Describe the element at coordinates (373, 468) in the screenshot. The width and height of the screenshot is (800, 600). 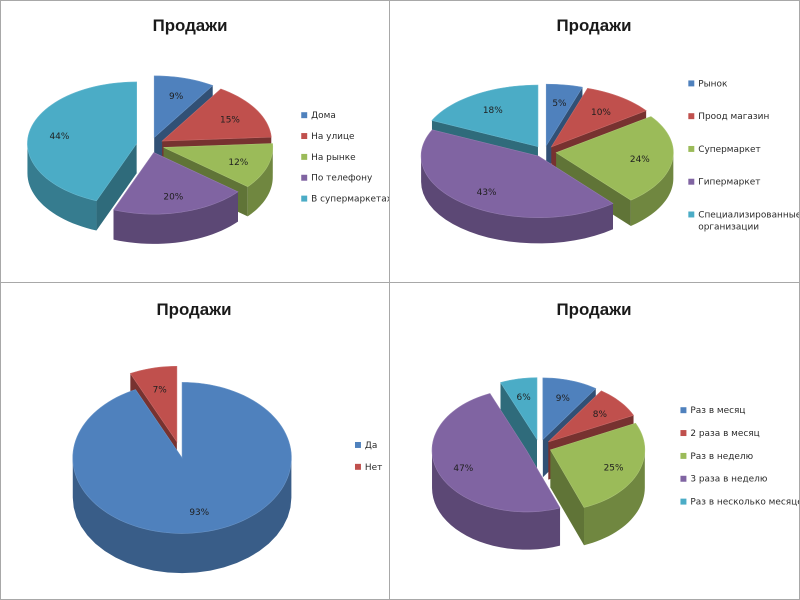
I see `legend-label: Нет` at that location.